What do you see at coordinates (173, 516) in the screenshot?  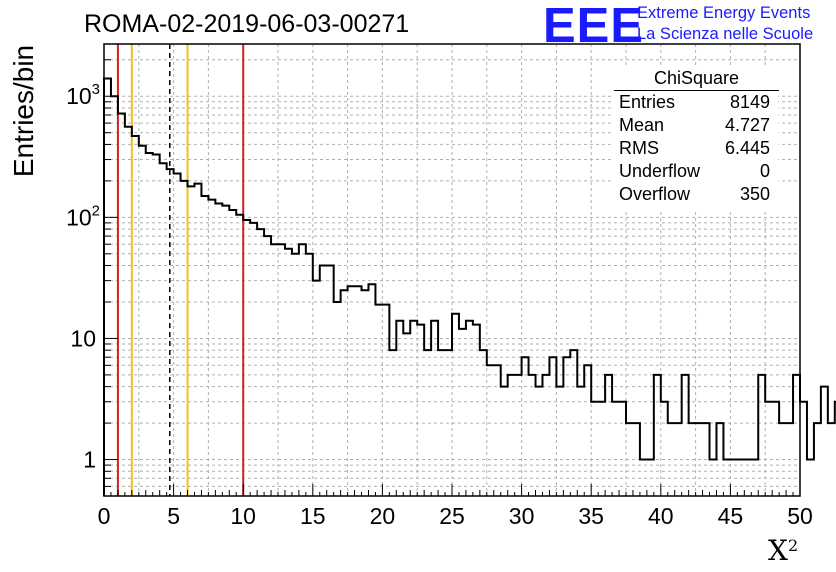 I see `x-tick-label: 5` at bounding box center [173, 516].